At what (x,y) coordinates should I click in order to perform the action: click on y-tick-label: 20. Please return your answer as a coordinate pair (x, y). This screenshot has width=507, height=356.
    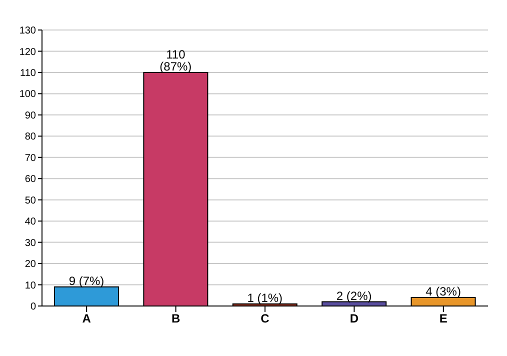
    Looking at the image, I should click on (30, 264).